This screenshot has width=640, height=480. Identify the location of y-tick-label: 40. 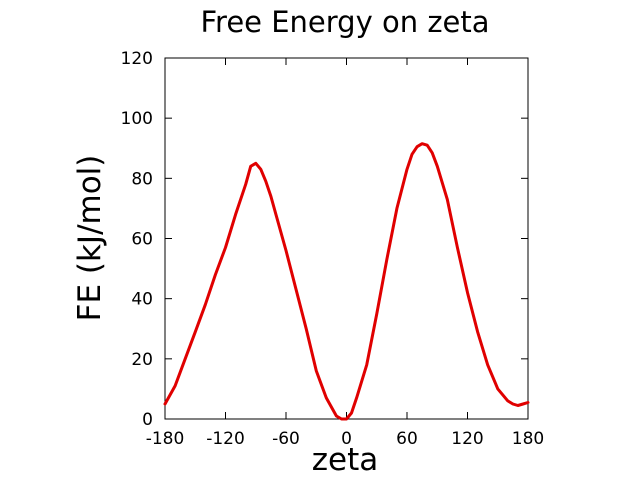
(142, 300).